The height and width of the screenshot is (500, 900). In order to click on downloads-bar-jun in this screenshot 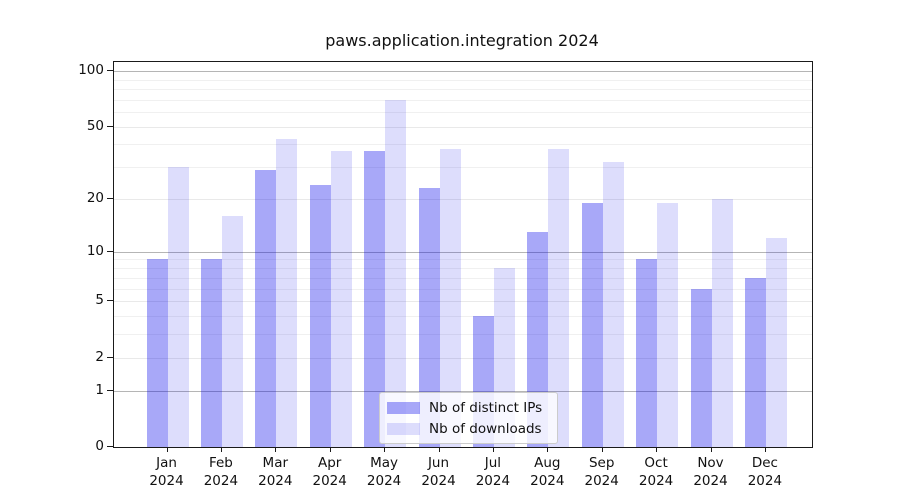, I will do `click(450, 297)`.